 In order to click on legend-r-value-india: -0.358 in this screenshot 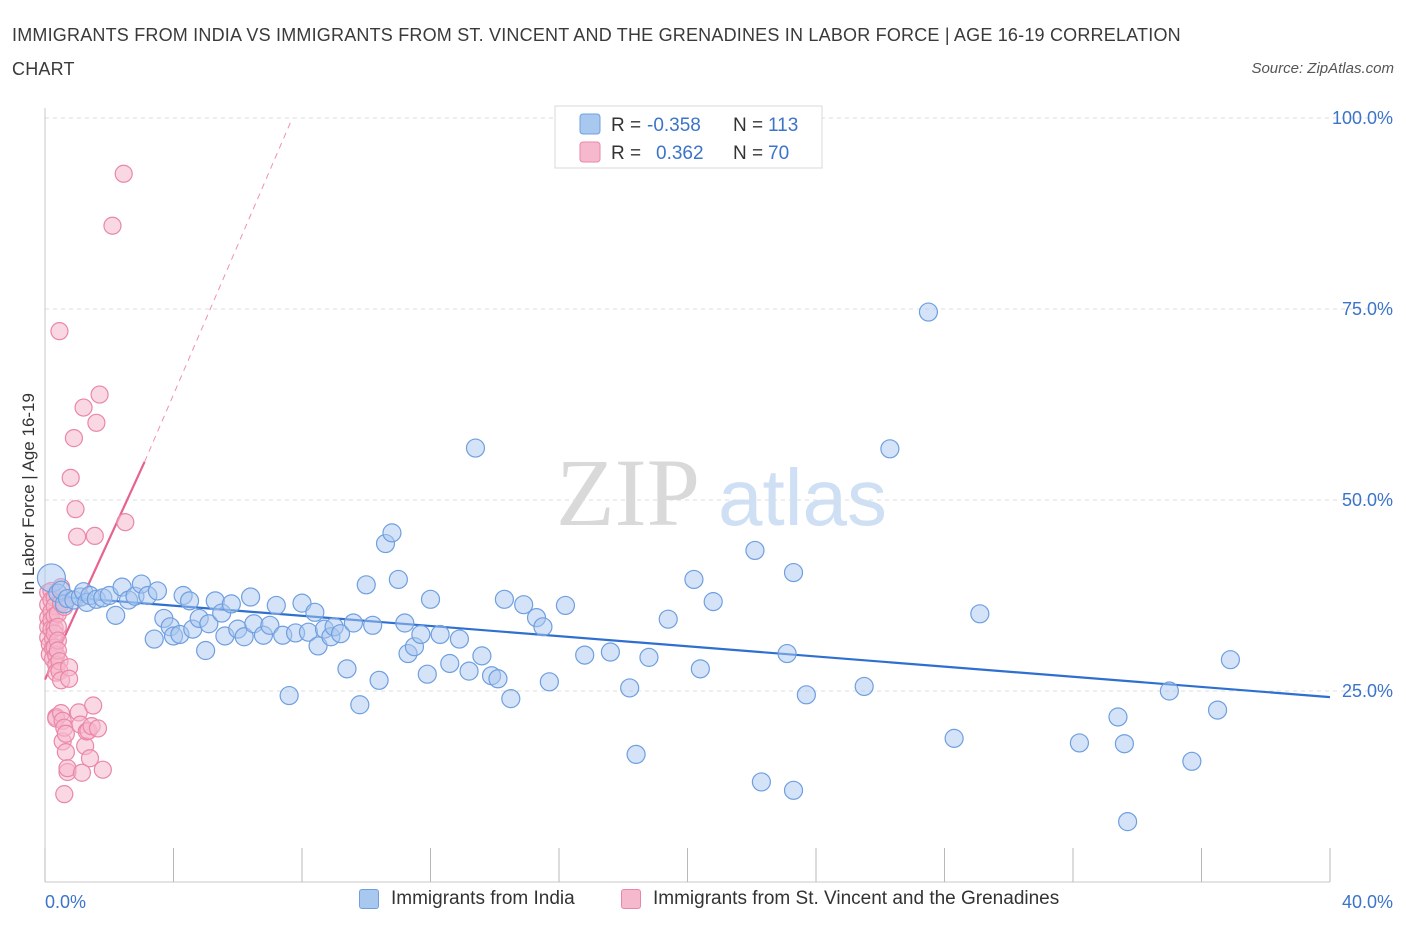, I will do `click(674, 125)`.